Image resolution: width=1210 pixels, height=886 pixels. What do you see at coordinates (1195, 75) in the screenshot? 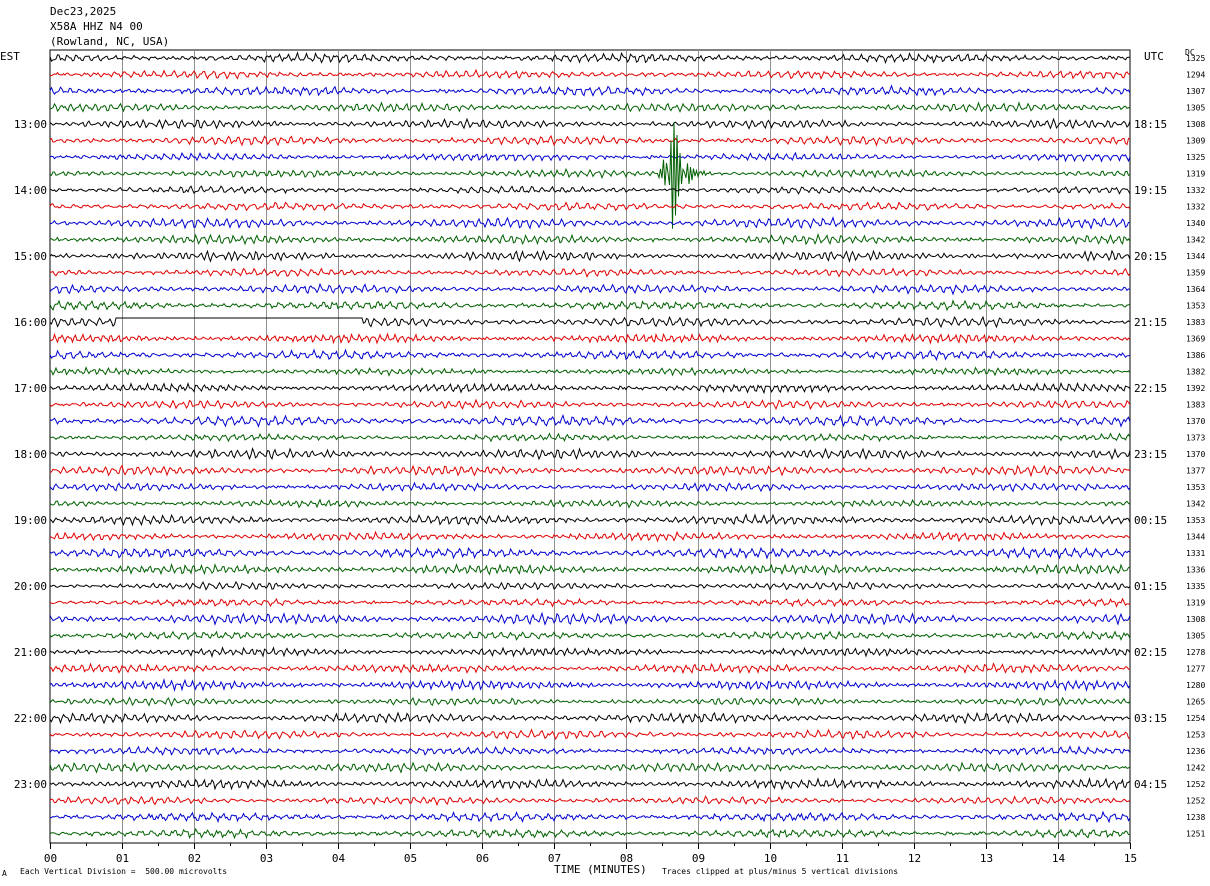
I see `dc-offset-label: 1294` at bounding box center [1195, 75].